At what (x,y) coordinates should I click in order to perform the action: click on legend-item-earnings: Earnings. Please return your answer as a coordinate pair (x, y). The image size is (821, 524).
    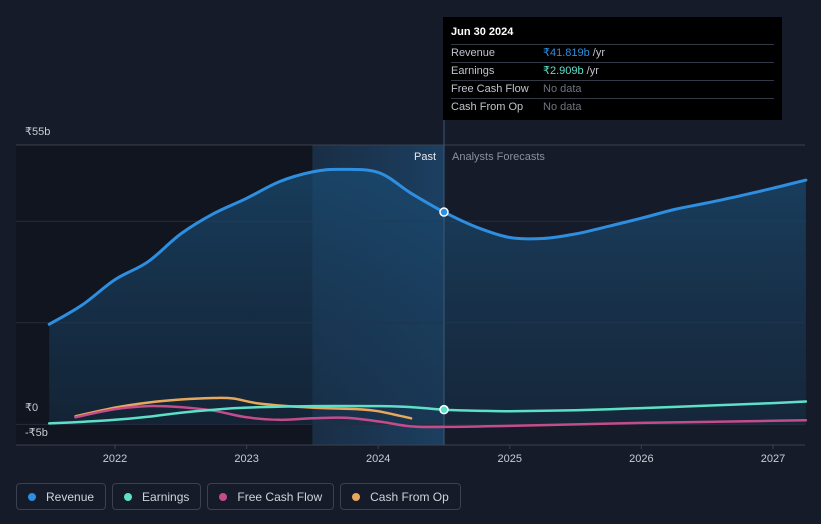
    Looking at the image, I should click on (157, 496).